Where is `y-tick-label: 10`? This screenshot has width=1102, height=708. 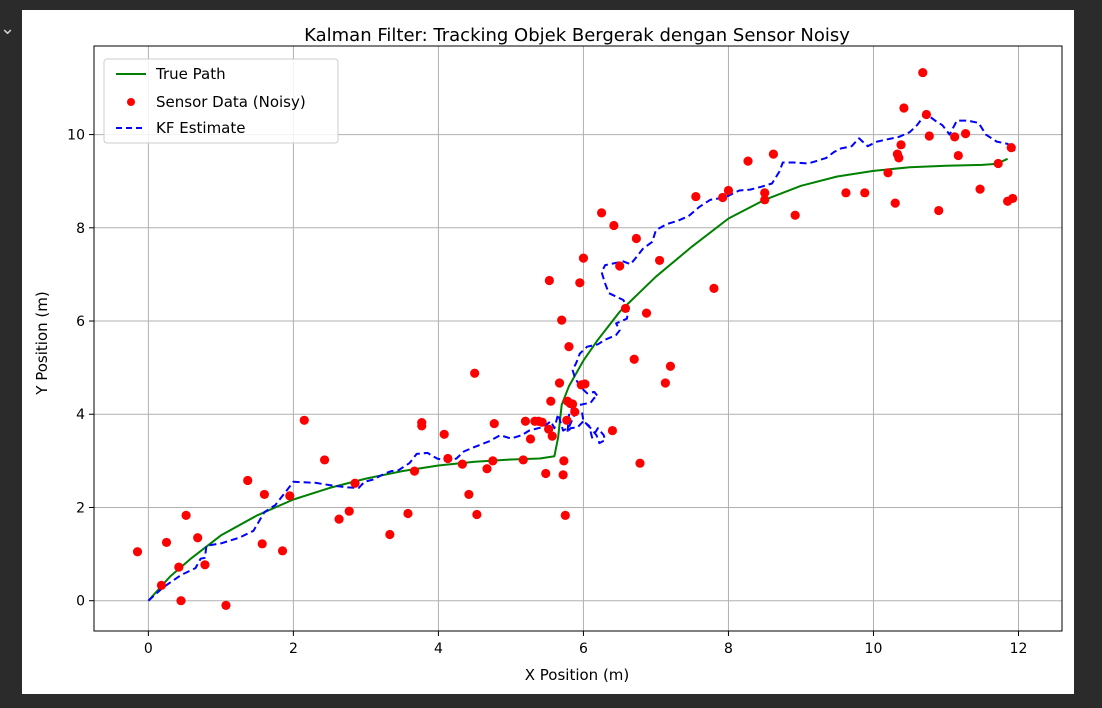
y-tick-label: 10 is located at coordinates (76, 136).